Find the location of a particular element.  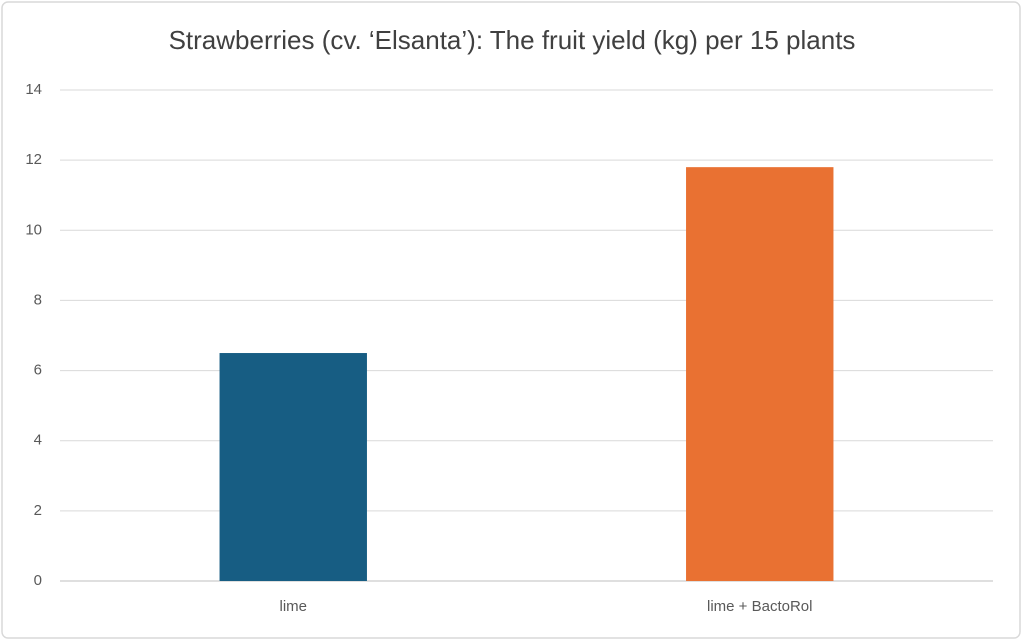

y-tick-label: 10 is located at coordinates (33, 229).